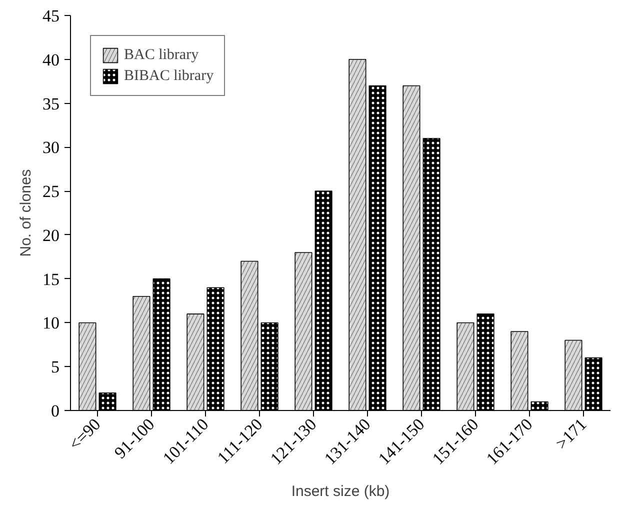  I want to click on y-tick-label: 30, so click(51, 148).